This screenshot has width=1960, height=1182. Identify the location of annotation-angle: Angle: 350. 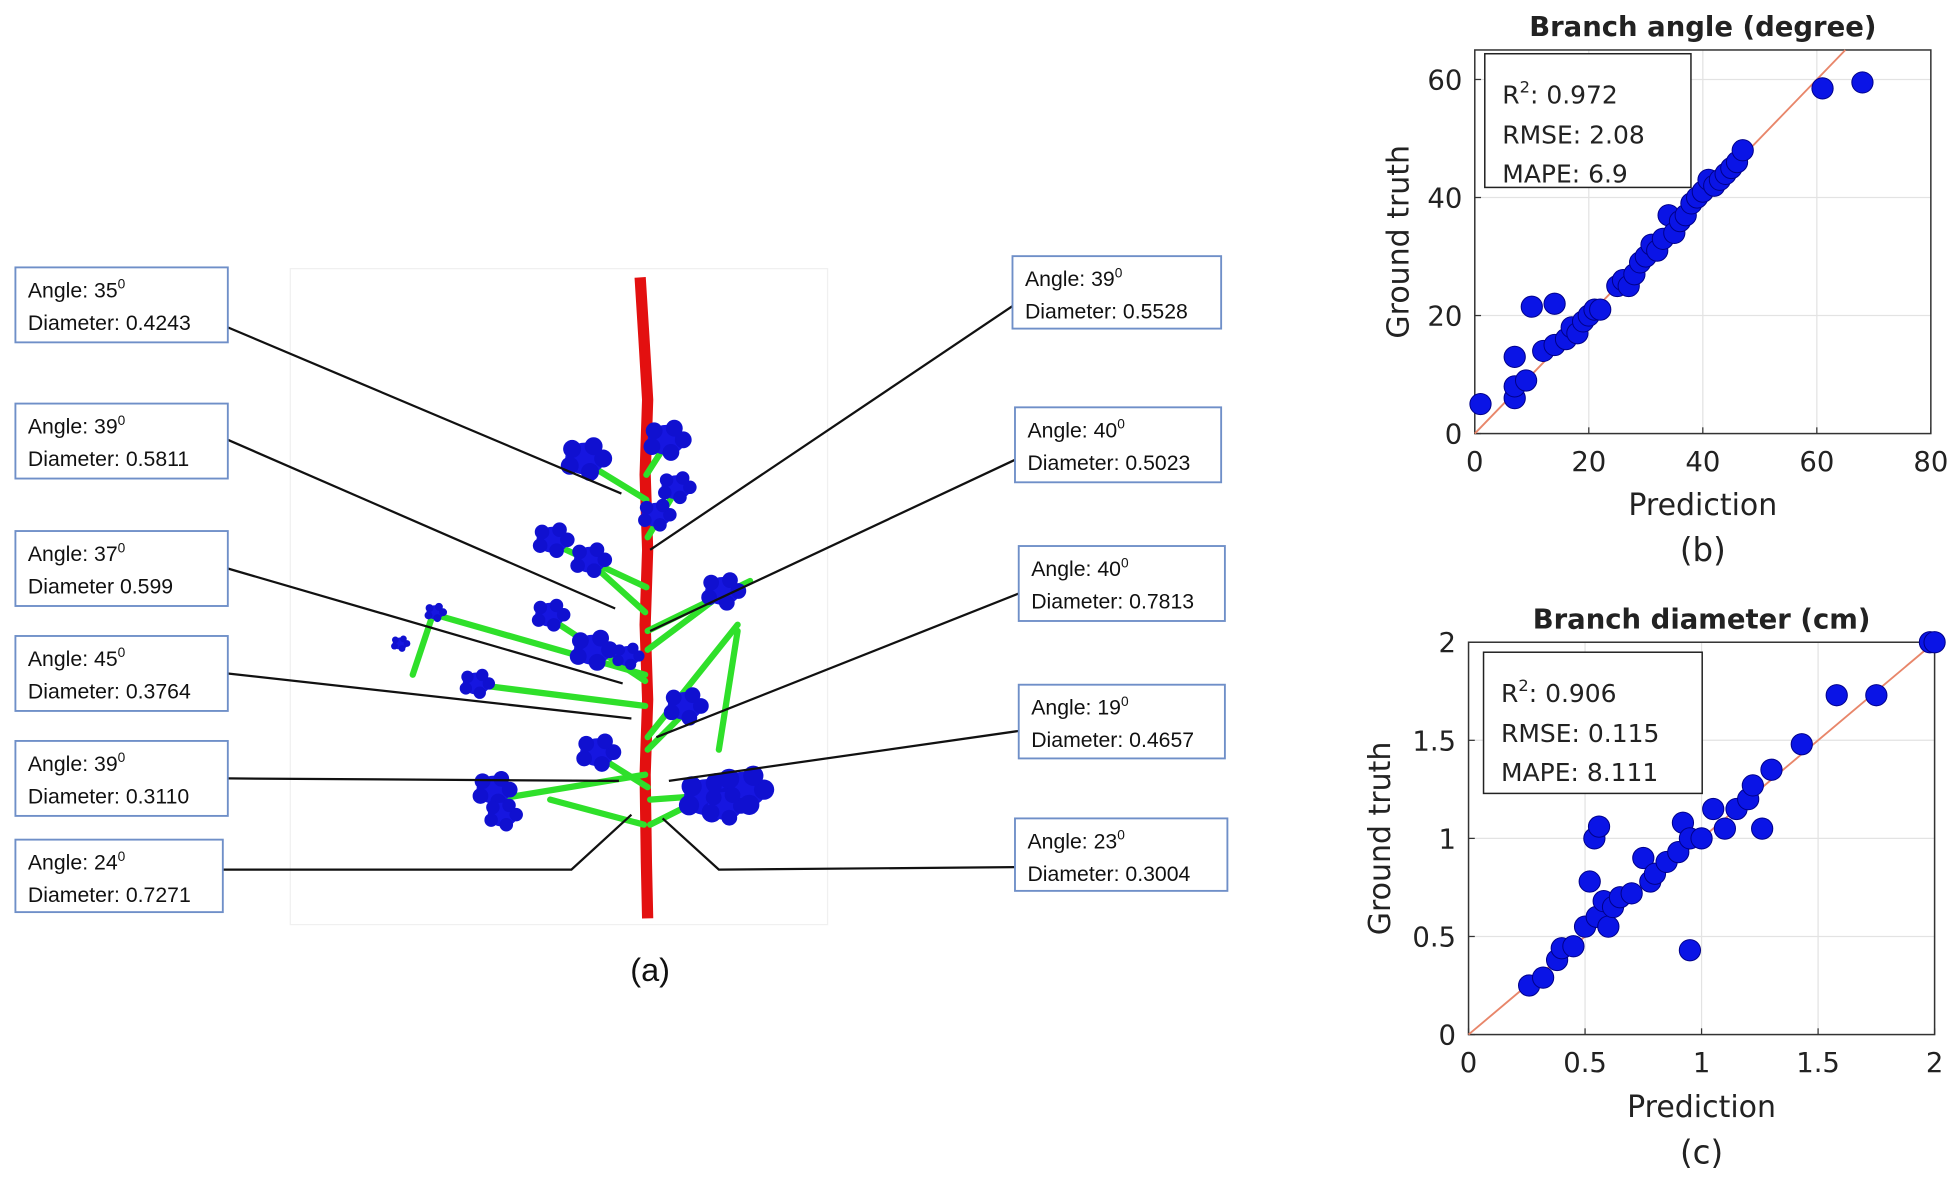
(77, 290).